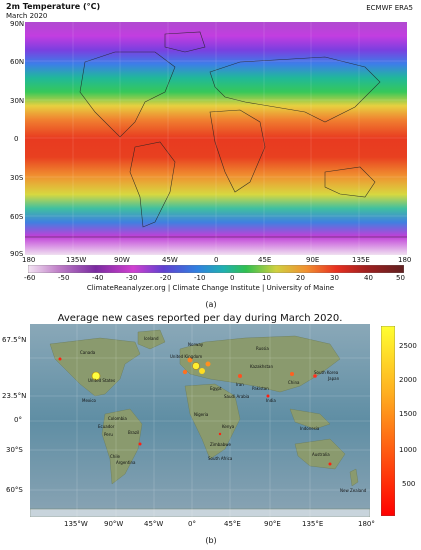 This screenshot has height=550, width=421. Describe the element at coordinates (151, 338) in the screenshot. I see `country-label: Iceland` at that location.